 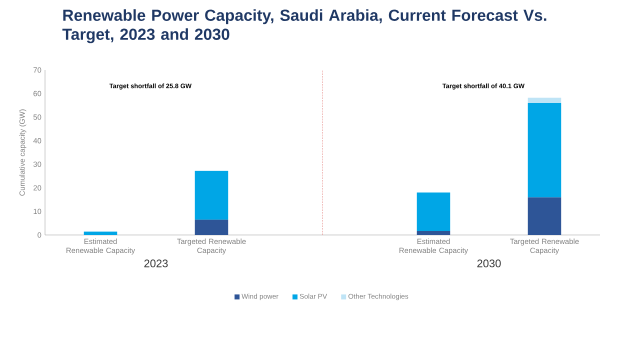 What do you see at coordinates (156, 264) in the screenshot?
I see `text: 2023` at bounding box center [156, 264].